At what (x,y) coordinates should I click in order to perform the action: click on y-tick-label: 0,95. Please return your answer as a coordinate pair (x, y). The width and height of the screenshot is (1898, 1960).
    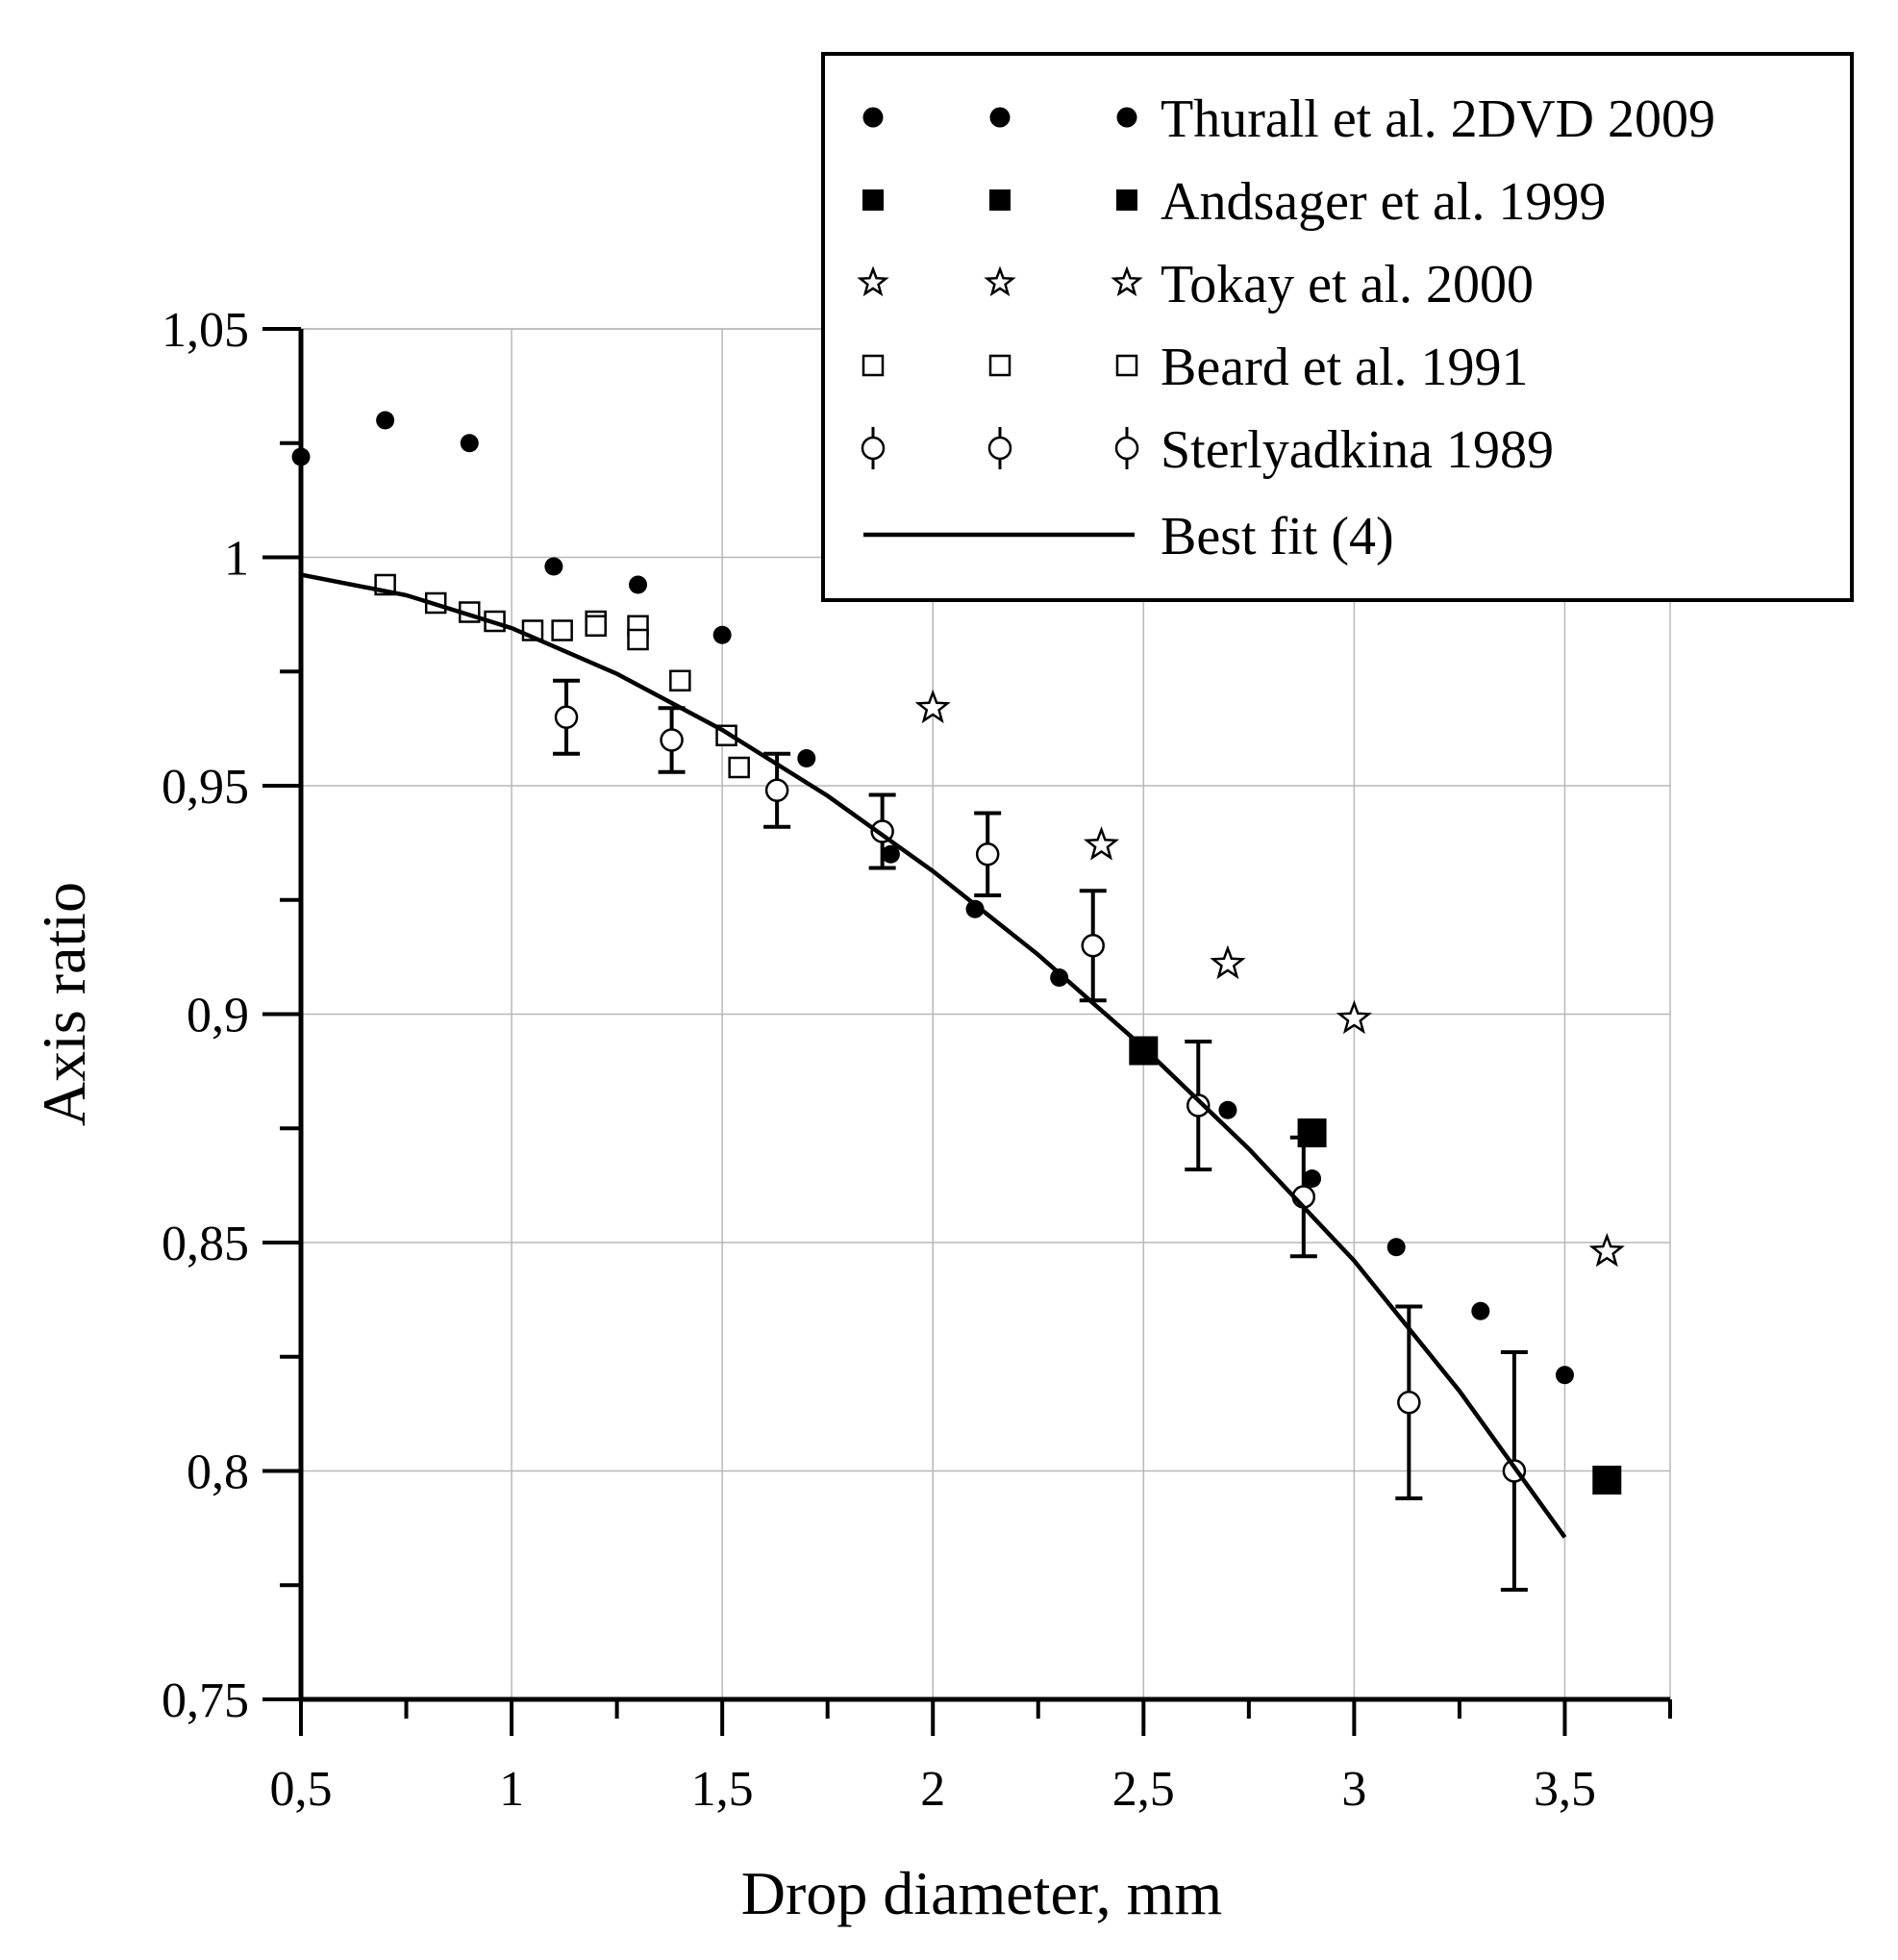
    Looking at the image, I should click on (205, 787).